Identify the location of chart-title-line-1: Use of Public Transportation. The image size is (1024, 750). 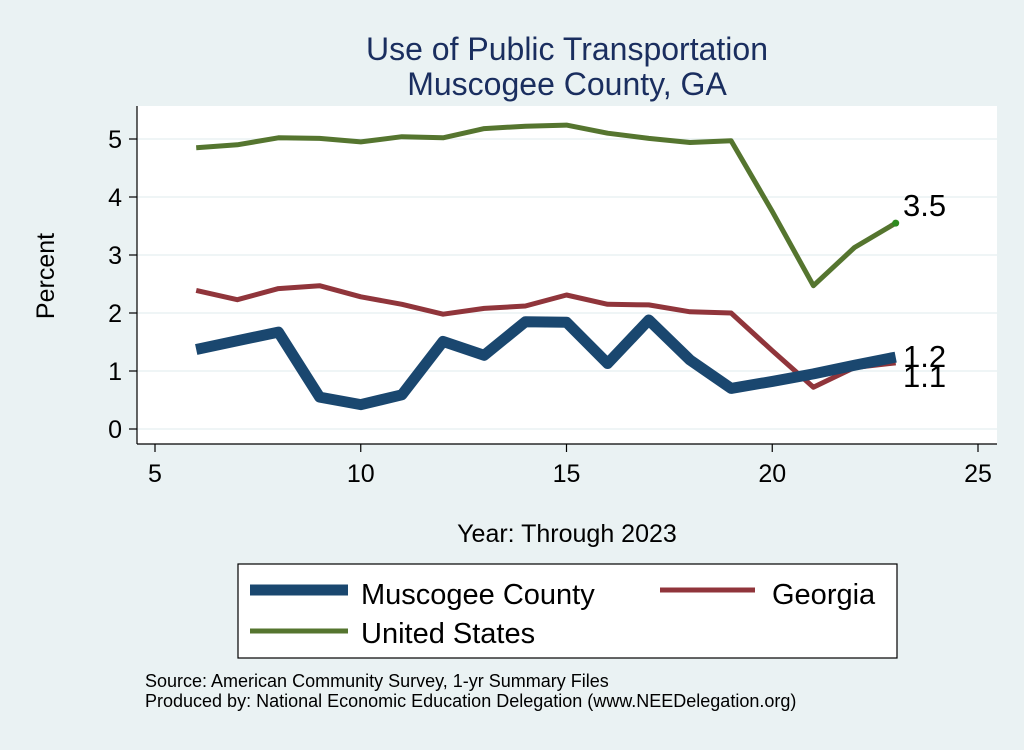
(567, 49).